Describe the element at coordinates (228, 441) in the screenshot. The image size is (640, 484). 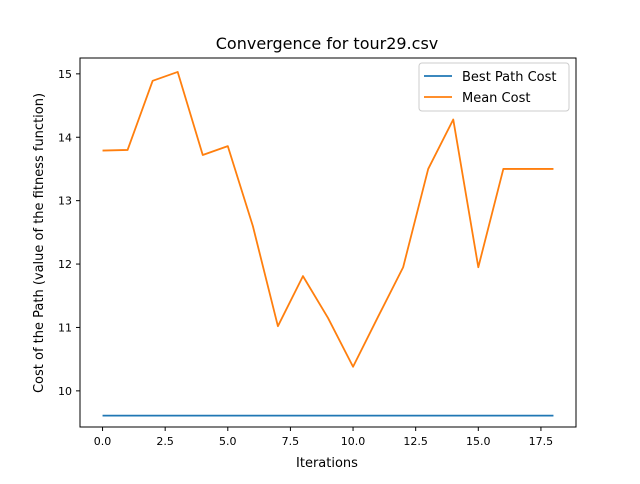
I see `x-tick-label: 5.0` at that location.